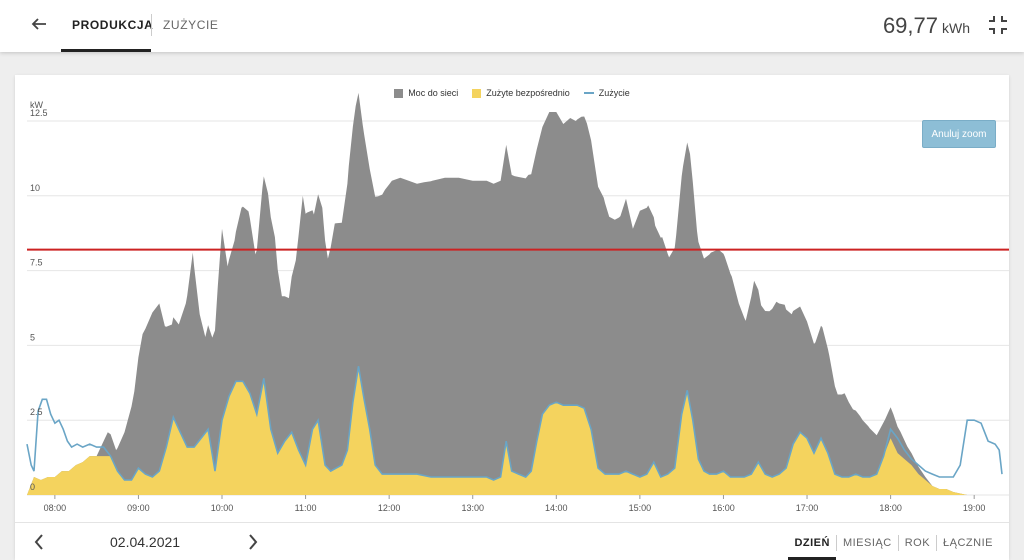 The image size is (1024, 560). What do you see at coordinates (32, 487) in the screenshot?
I see `y-tick-label: 0` at bounding box center [32, 487].